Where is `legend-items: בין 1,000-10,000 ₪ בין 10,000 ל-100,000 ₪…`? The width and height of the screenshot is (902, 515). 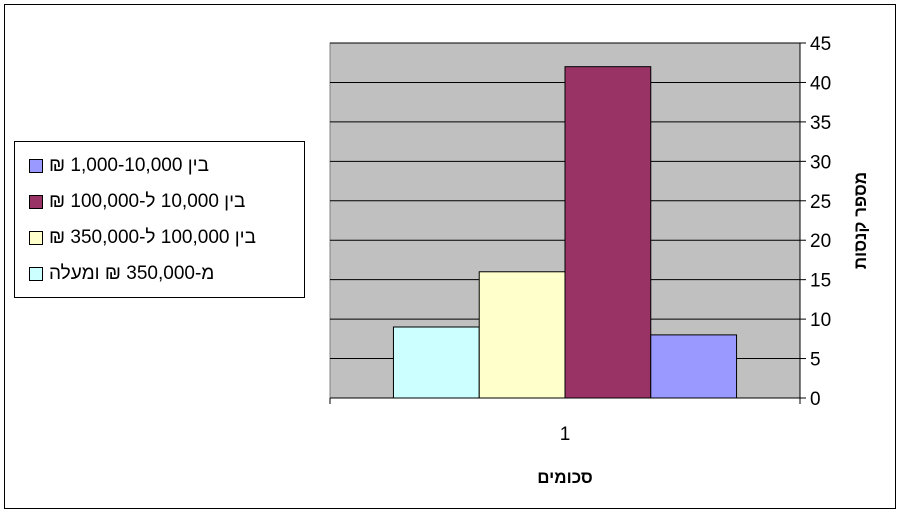 legend-items: בין 1,000-10,000 ₪ בין 10,000 ל-100,000 ₪… is located at coordinates (159, 220).